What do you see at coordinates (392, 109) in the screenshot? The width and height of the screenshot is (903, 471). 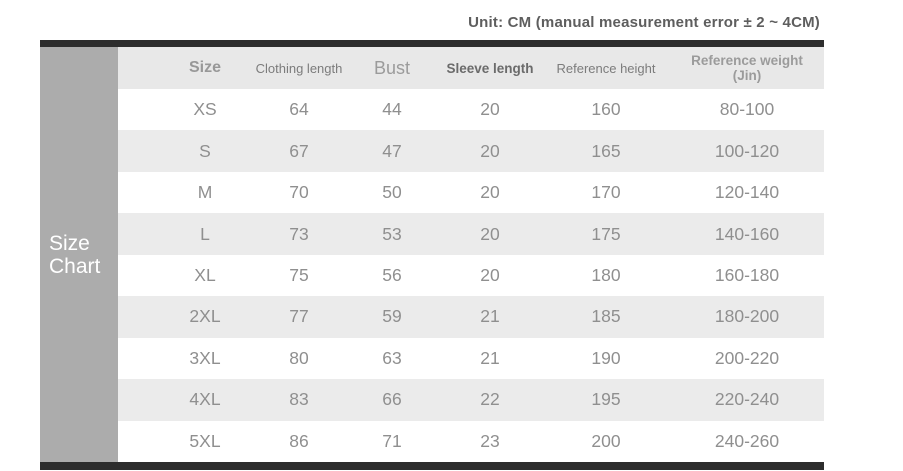 I see `table-cell: 44` at bounding box center [392, 109].